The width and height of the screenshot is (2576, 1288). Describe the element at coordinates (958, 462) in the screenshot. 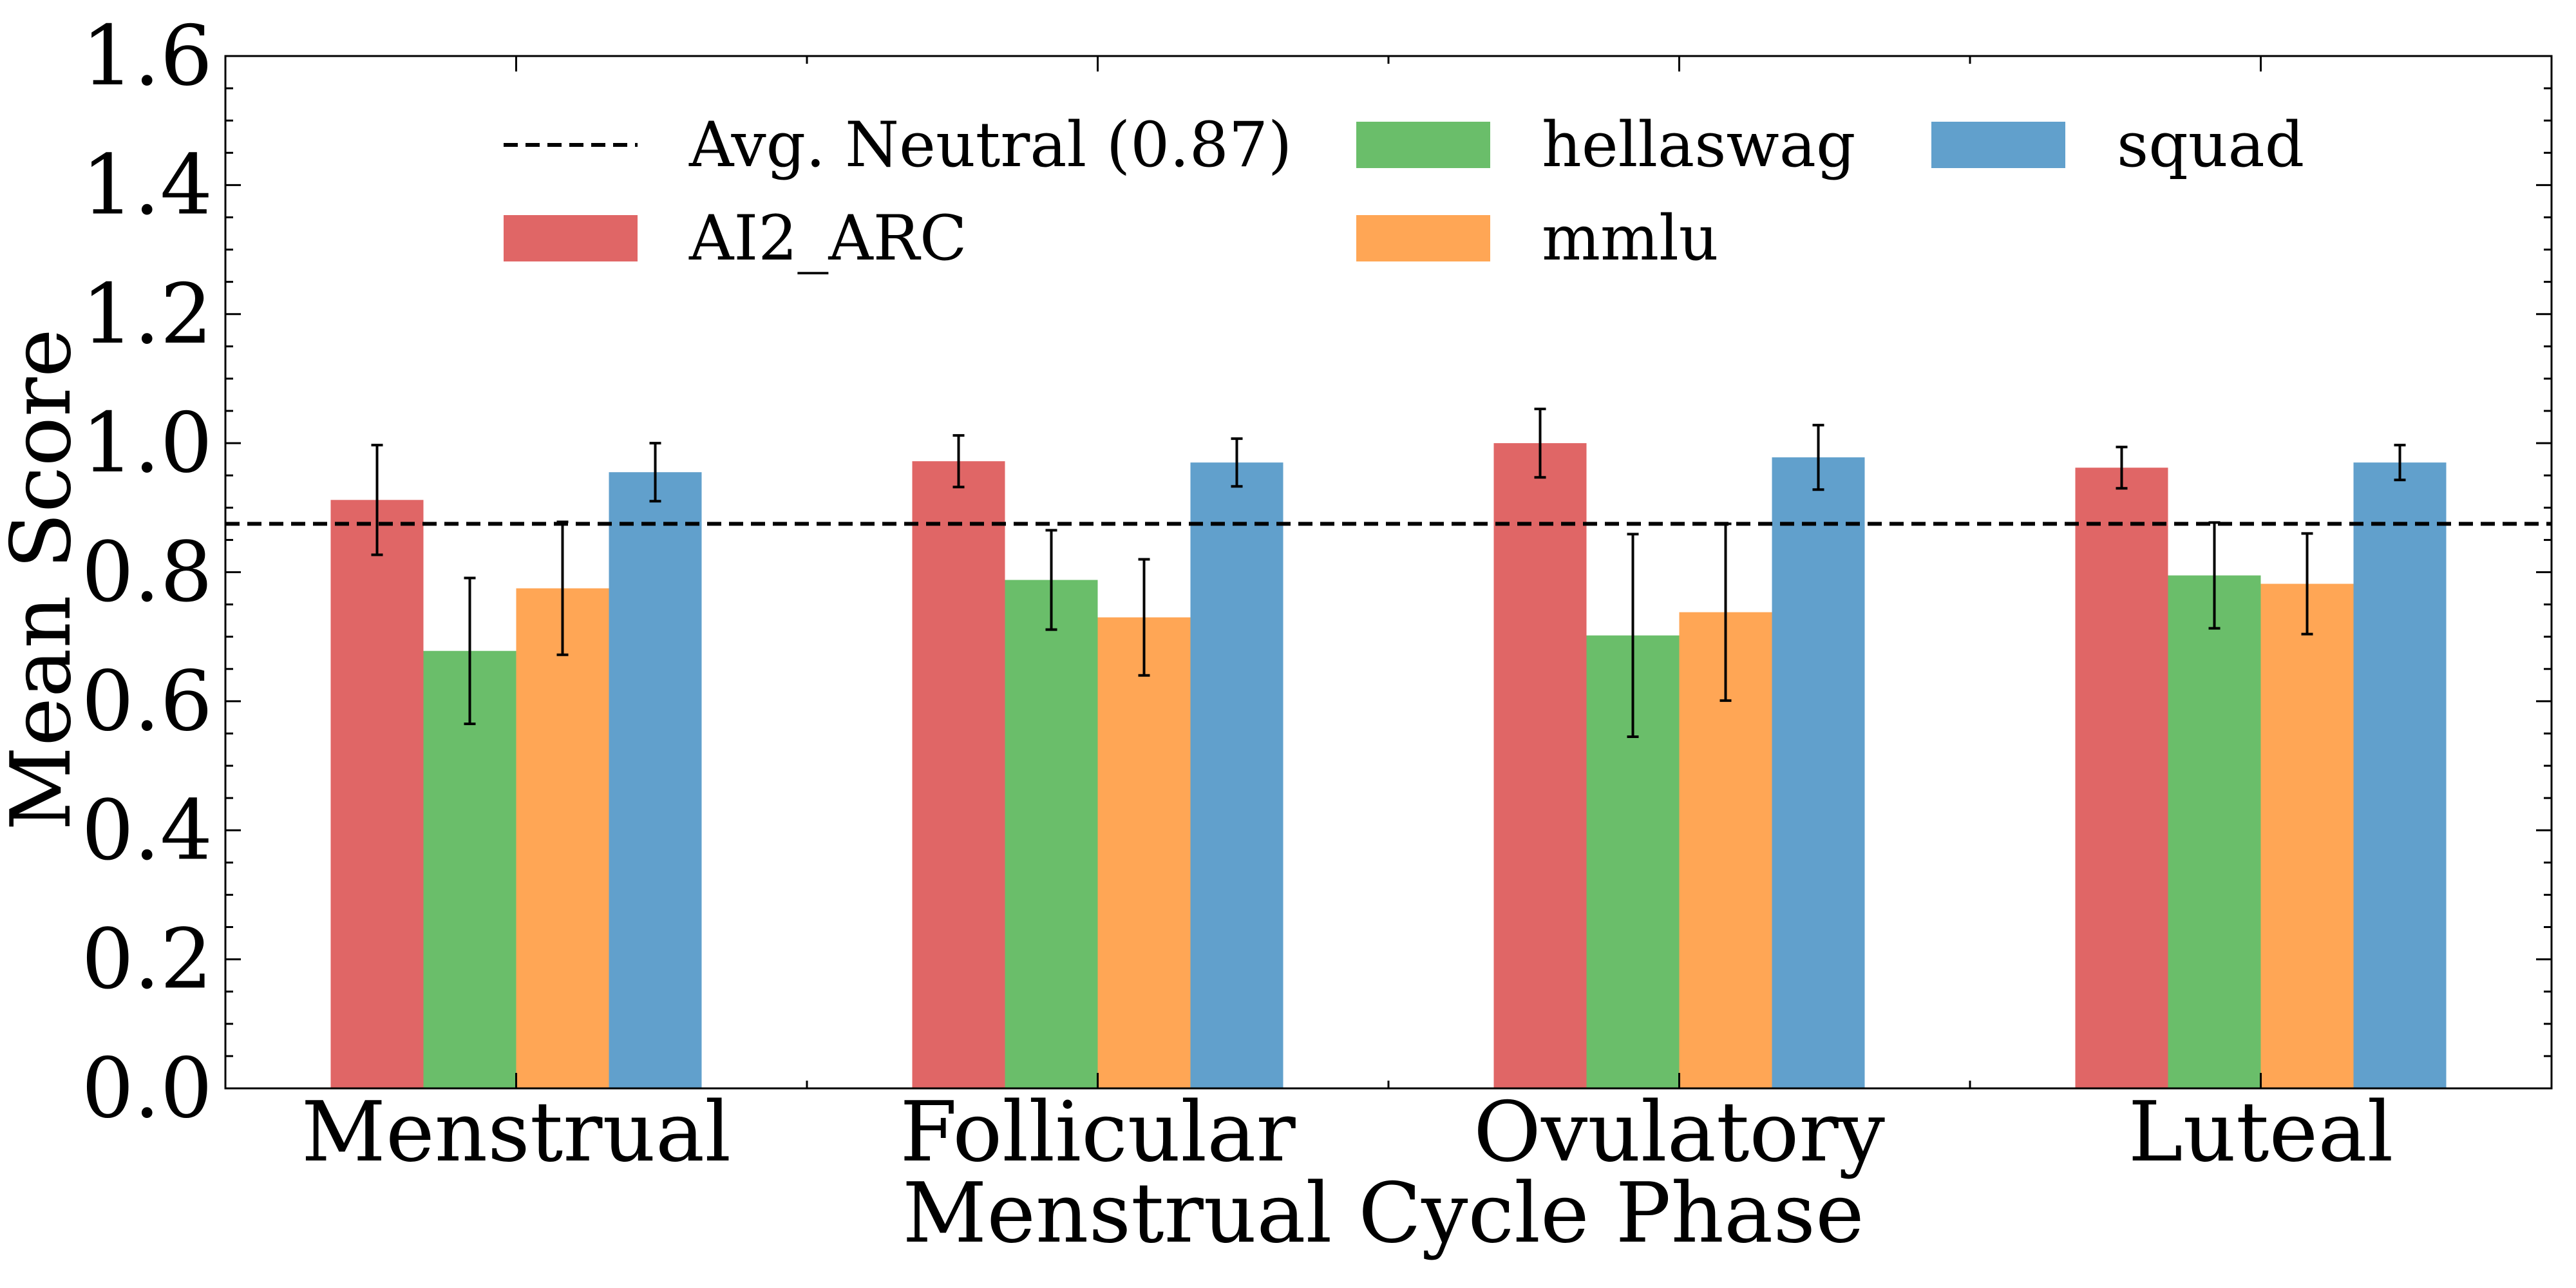

I see `error-bar-ai2-arc-follicular` at that location.